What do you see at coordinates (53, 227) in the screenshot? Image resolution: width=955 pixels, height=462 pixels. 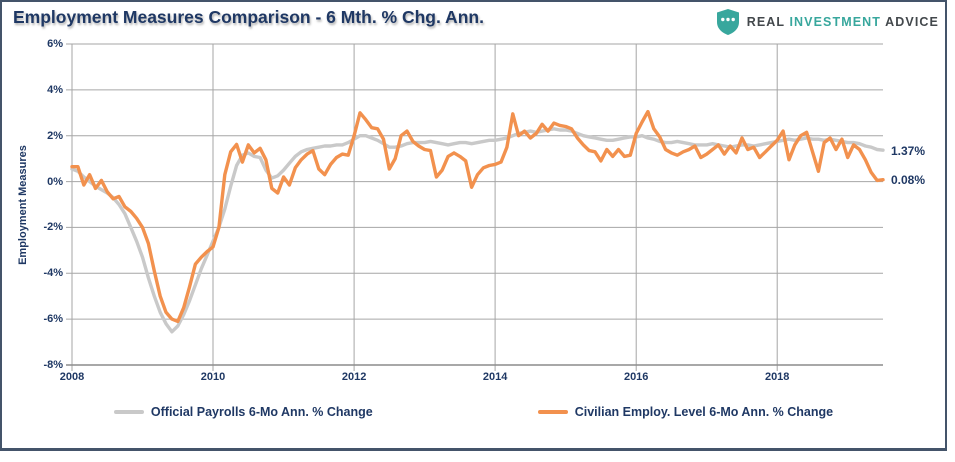 I see `y-tick-label: -2%` at bounding box center [53, 227].